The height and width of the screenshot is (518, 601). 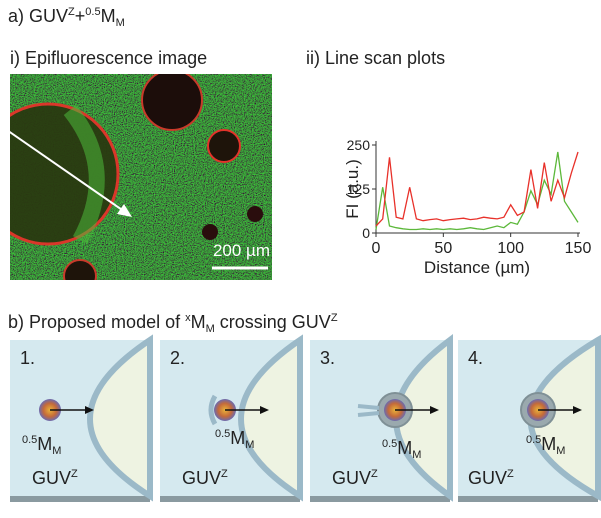 I want to click on label: a), so click(x=16, y=16).